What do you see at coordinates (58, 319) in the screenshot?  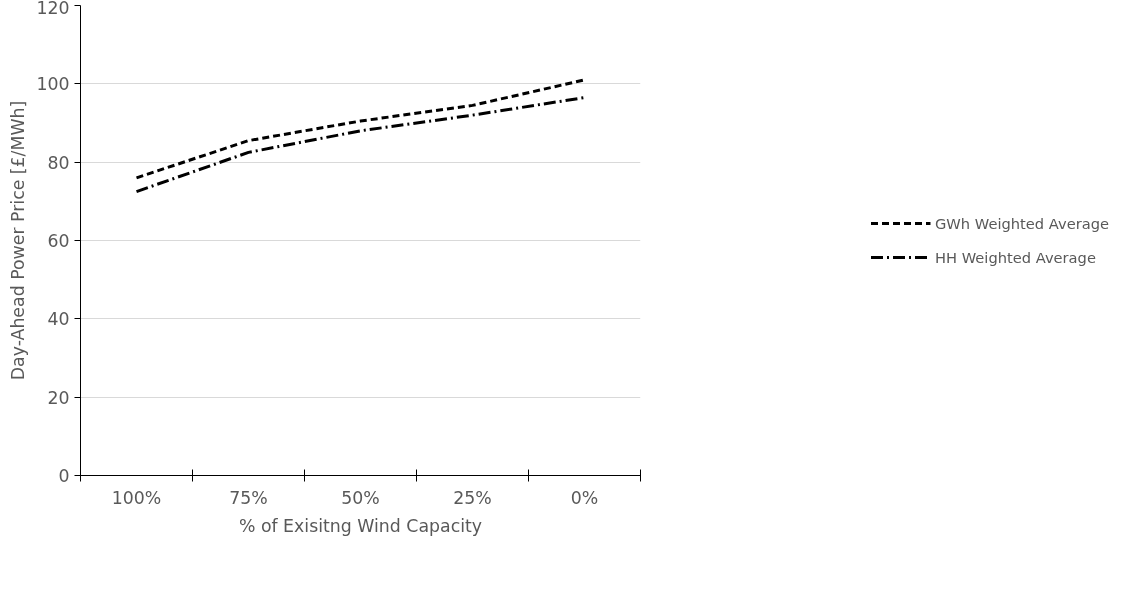 I see `y-tick-label: 40` at bounding box center [58, 319].